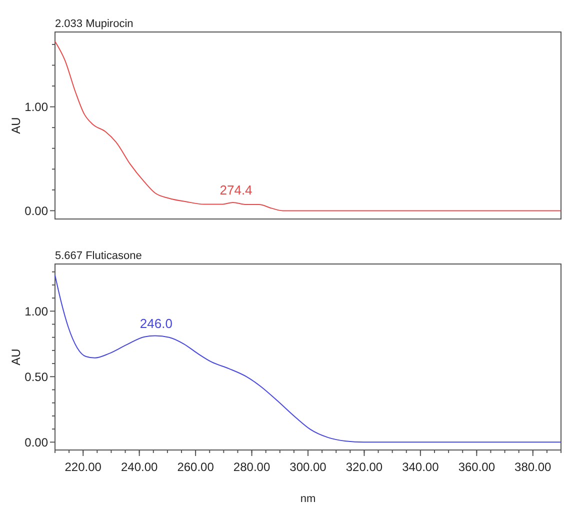 Image resolution: width=564 pixels, height=506 pixels. Describe the element at coordinates (236, 190) in the screenshot. I see `annotation: 274.4` at that location.